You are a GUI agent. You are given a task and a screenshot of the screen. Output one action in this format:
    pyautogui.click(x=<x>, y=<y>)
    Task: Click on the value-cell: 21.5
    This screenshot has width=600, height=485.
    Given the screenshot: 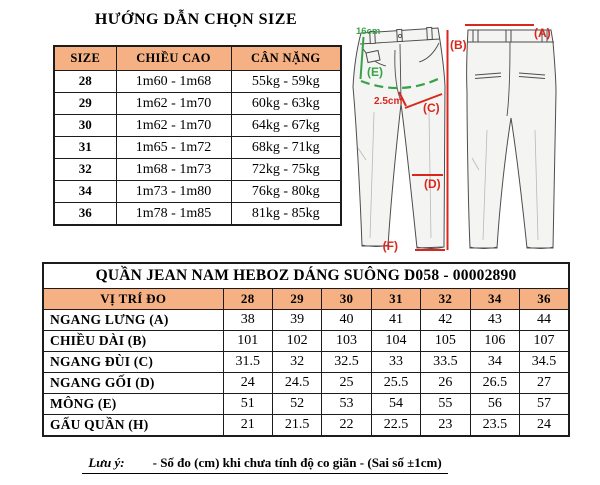 What is the action you would take?
    pyautogui.click(x=297, y=425)
    